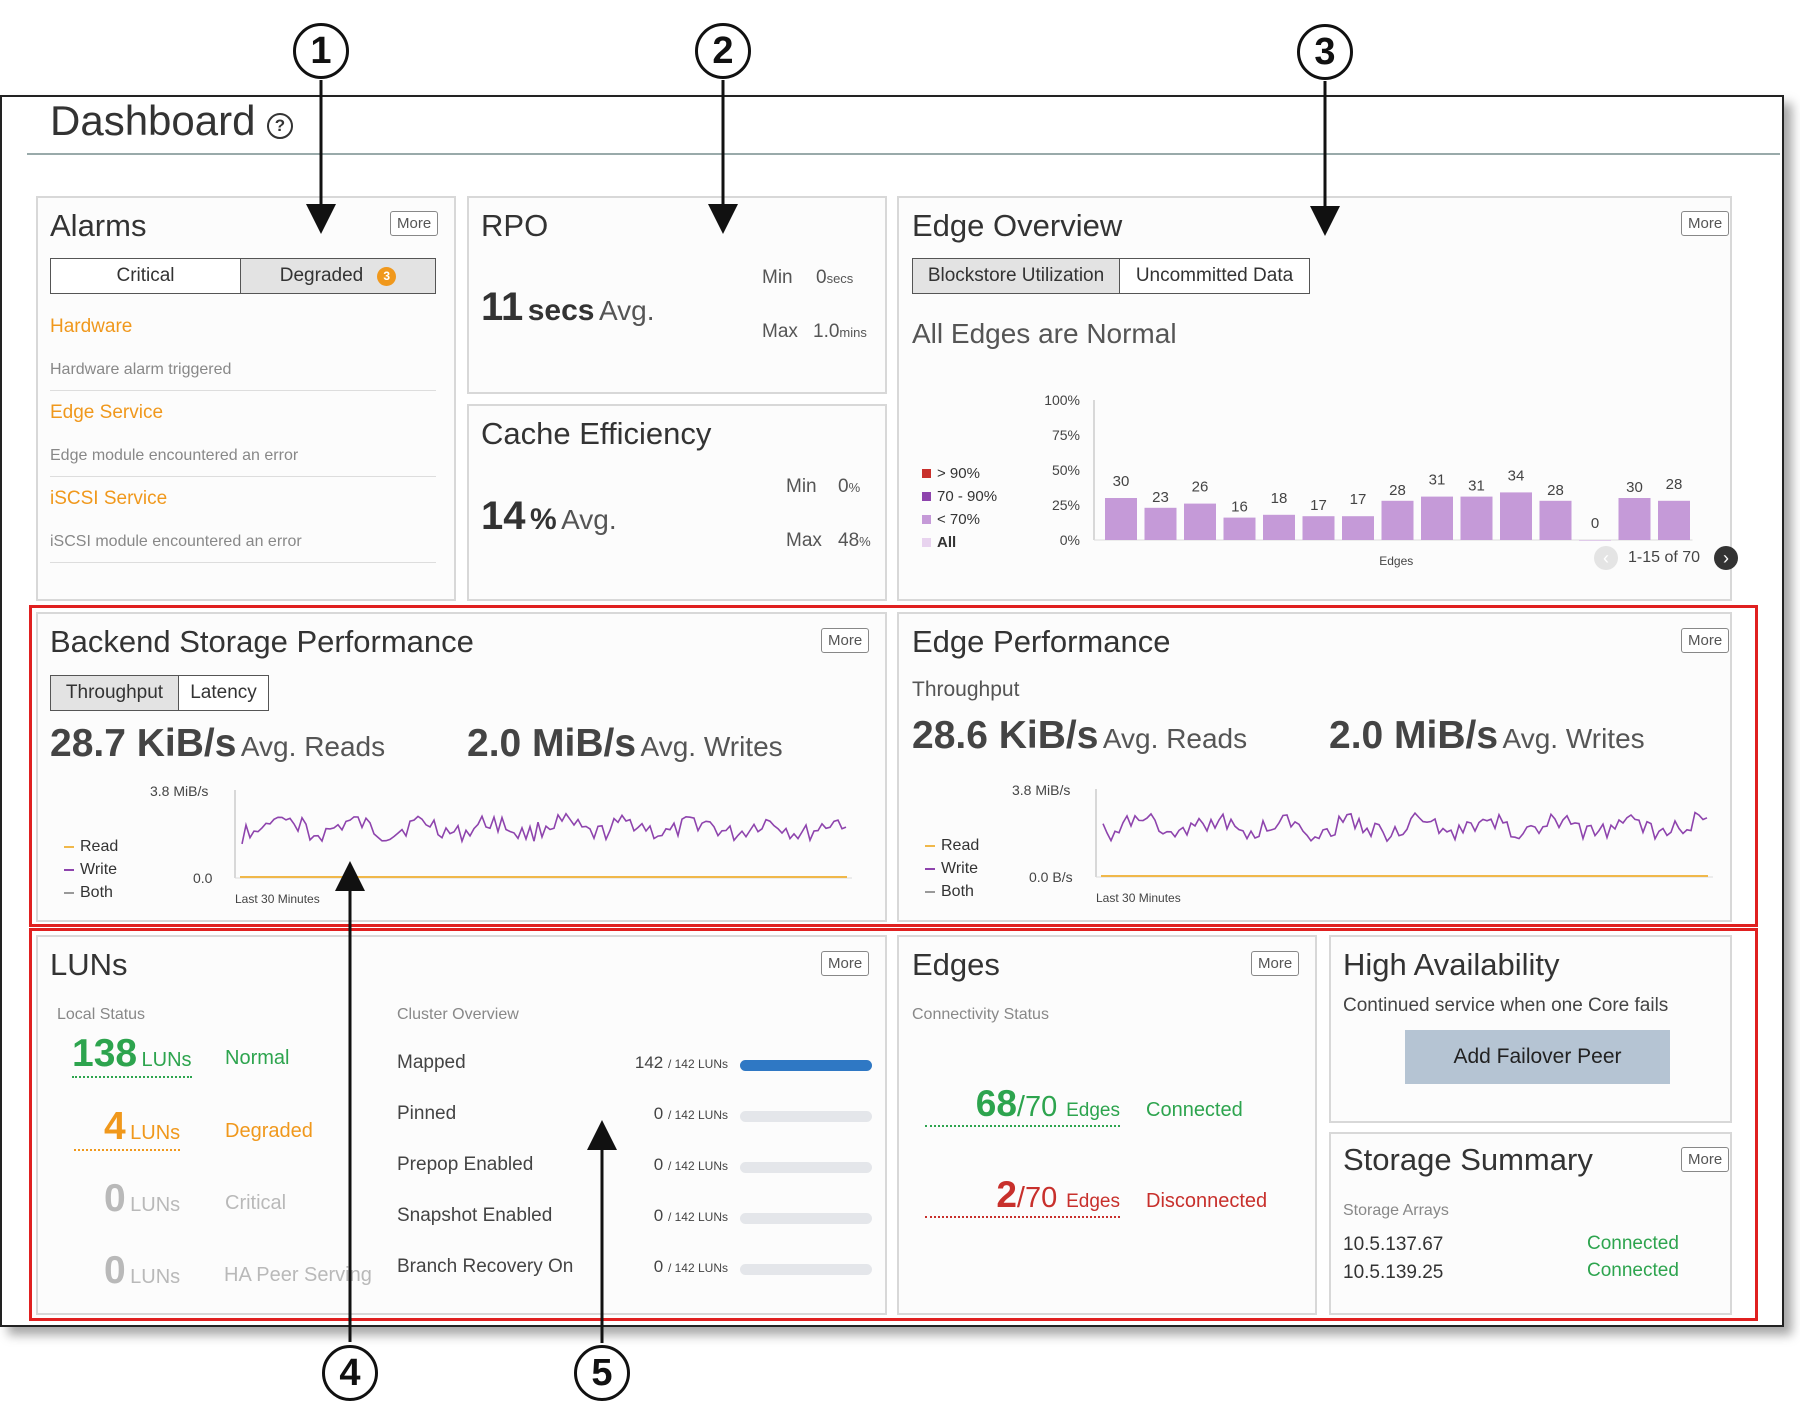 This screenshot has height=1421, width=1800. I want to click on cache-max-label: Max, so click(804, 540).